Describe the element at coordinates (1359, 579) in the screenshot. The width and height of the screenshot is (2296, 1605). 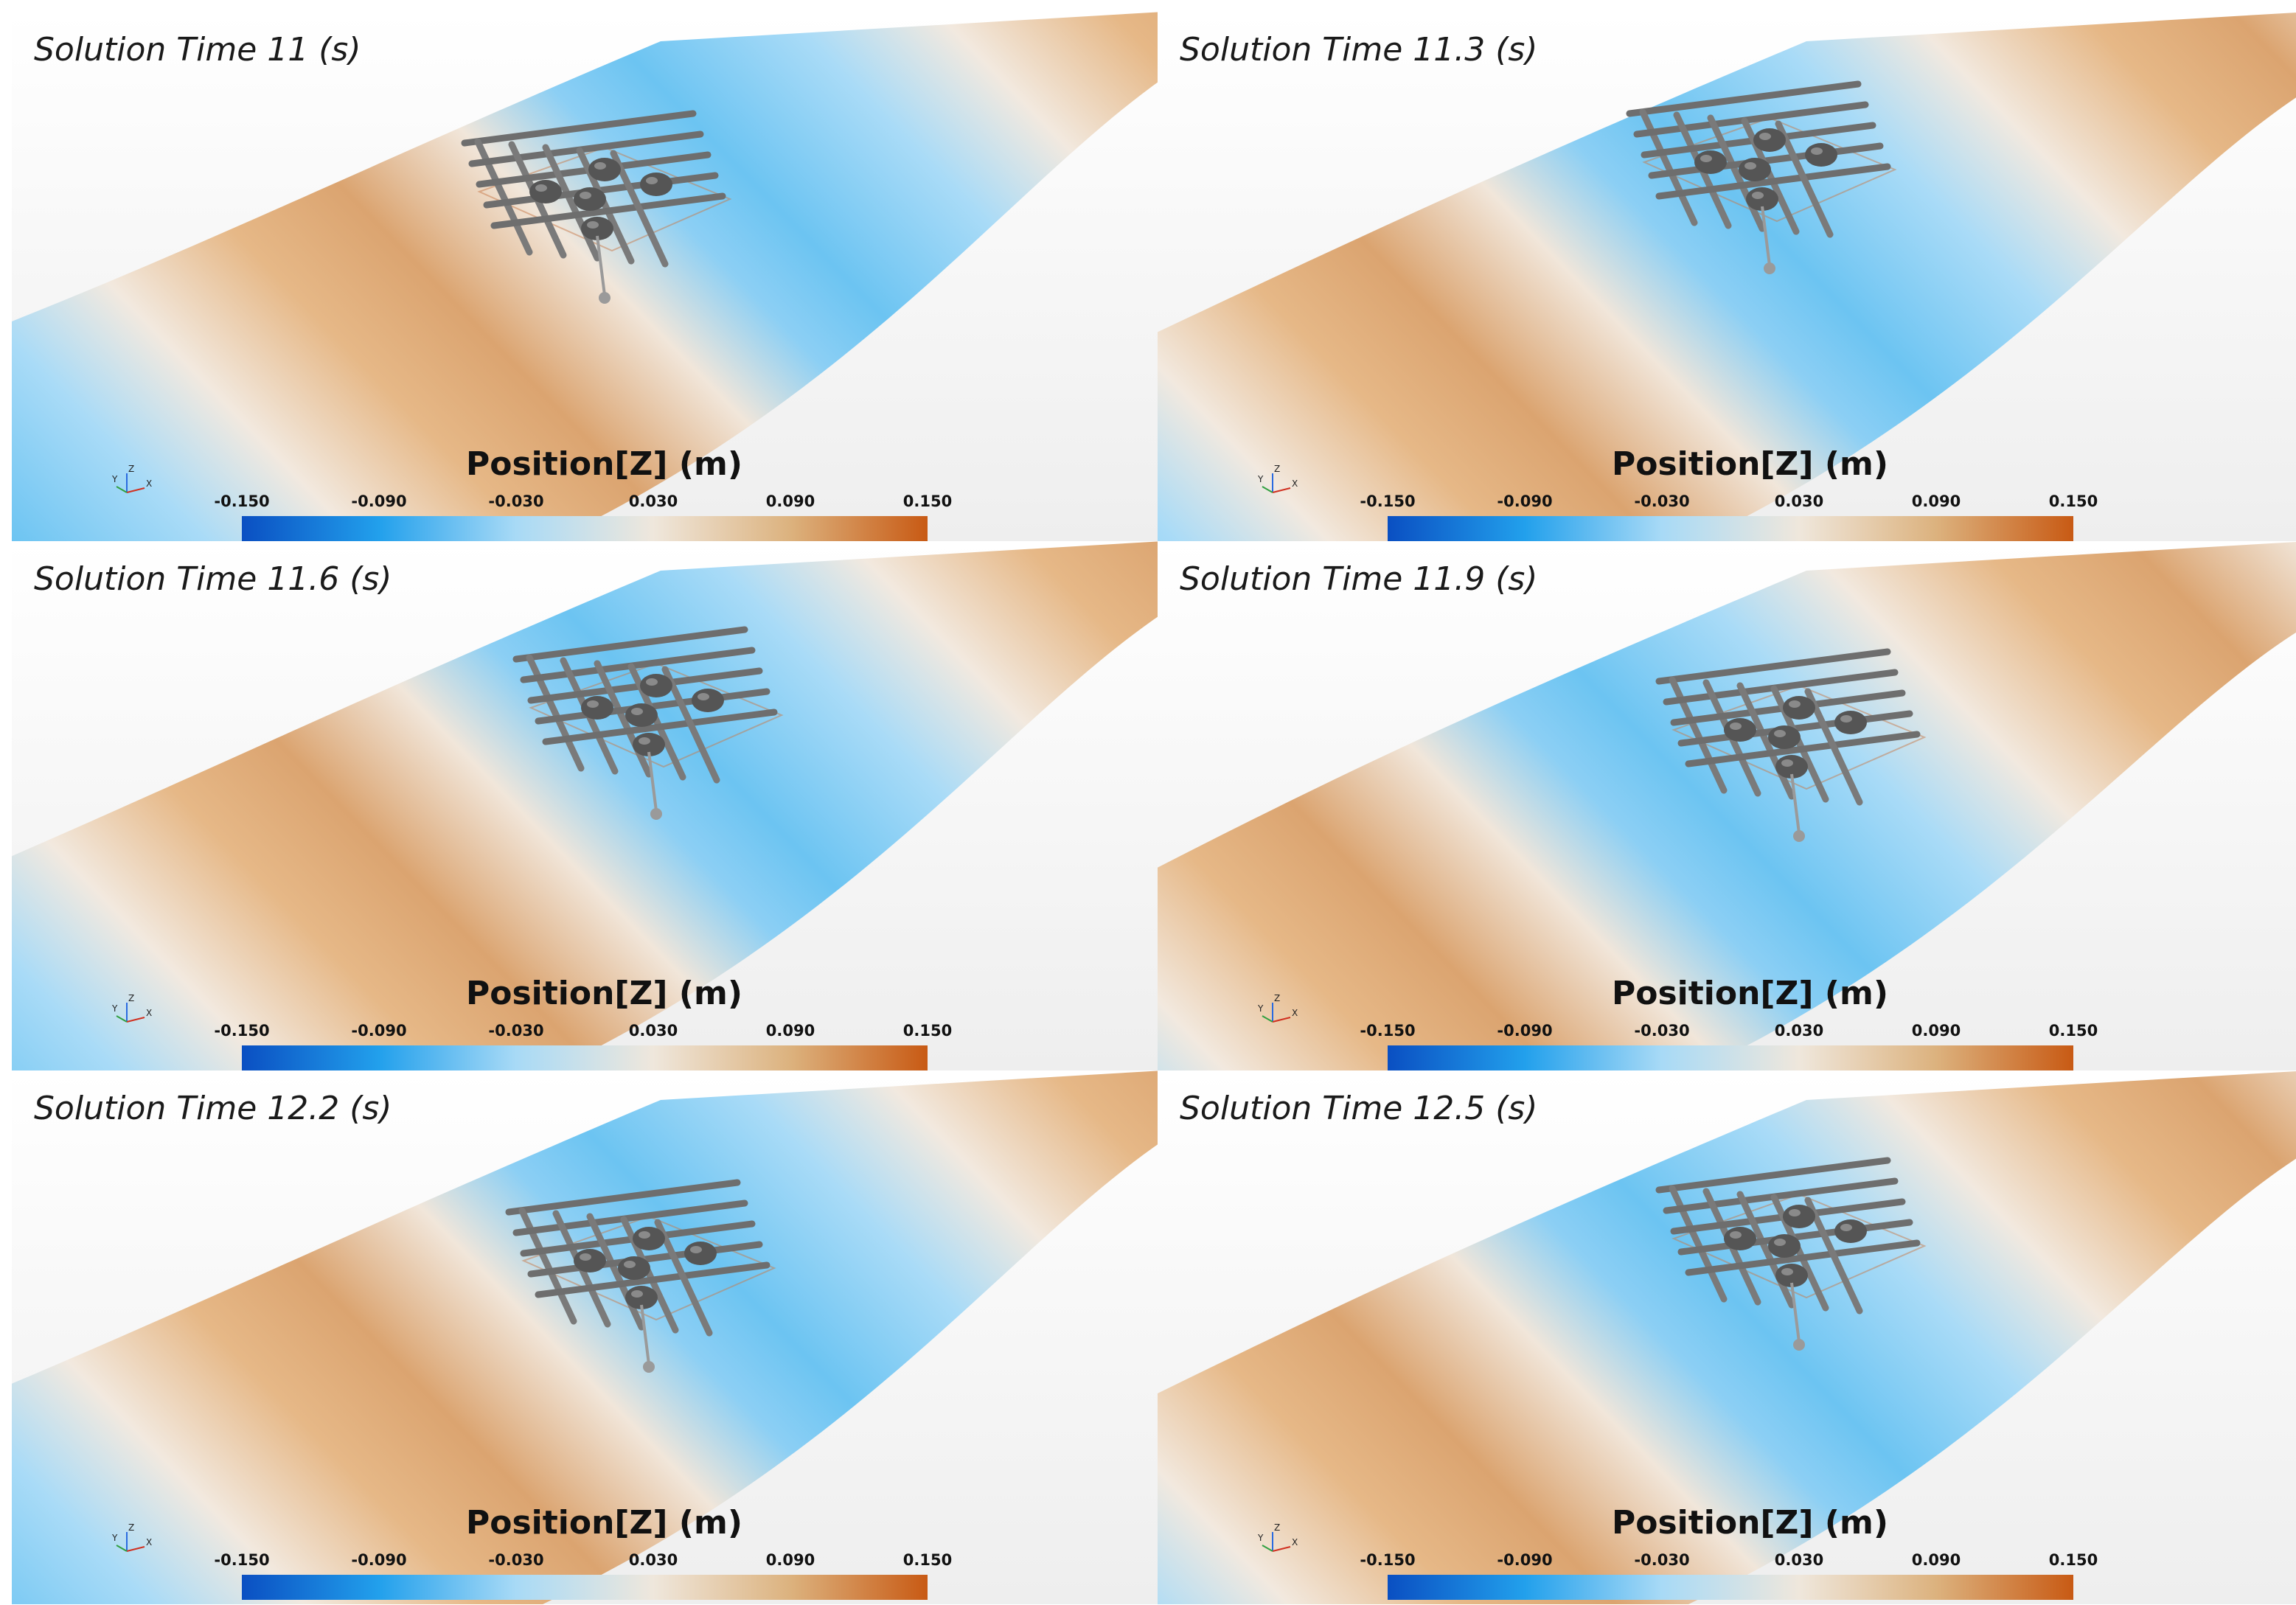
I see `solution-time-title: Solution Time 11.9 (s)` at that location.